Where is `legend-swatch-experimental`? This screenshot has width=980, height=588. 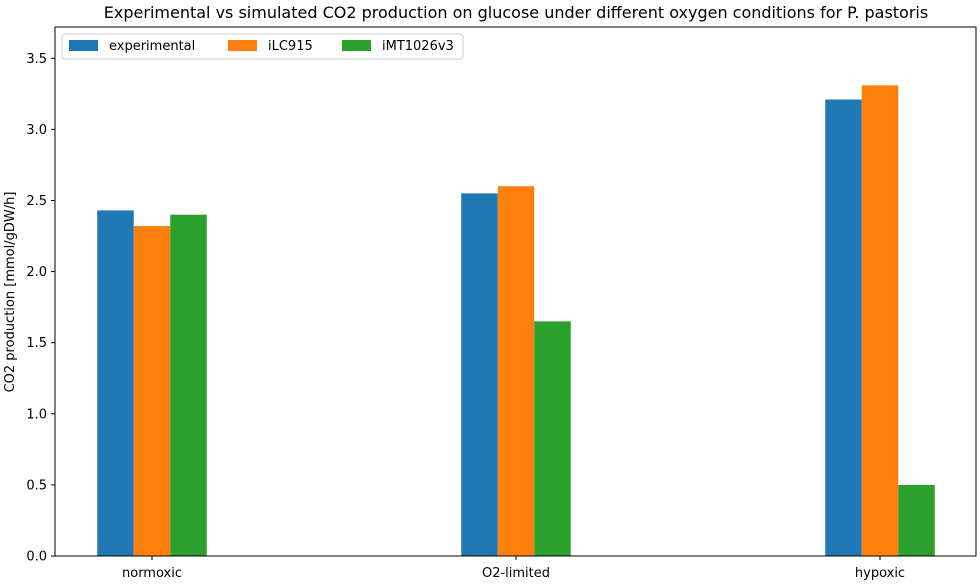
legend-swatch-experimental is located at coordinates (83, 45).